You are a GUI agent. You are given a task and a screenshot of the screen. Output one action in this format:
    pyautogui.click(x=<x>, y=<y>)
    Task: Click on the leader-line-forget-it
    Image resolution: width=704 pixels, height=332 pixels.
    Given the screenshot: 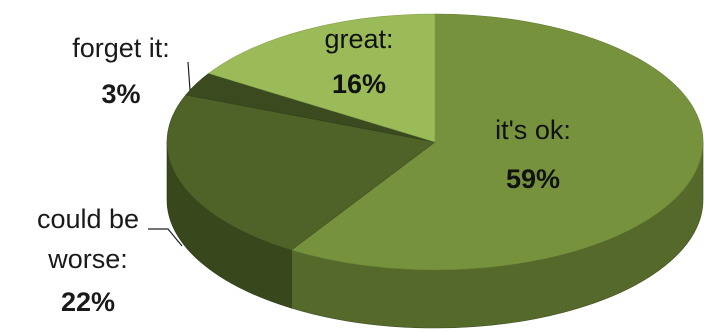 What is the action you would take?
    pyautogui.click(x=189, y=76)
    